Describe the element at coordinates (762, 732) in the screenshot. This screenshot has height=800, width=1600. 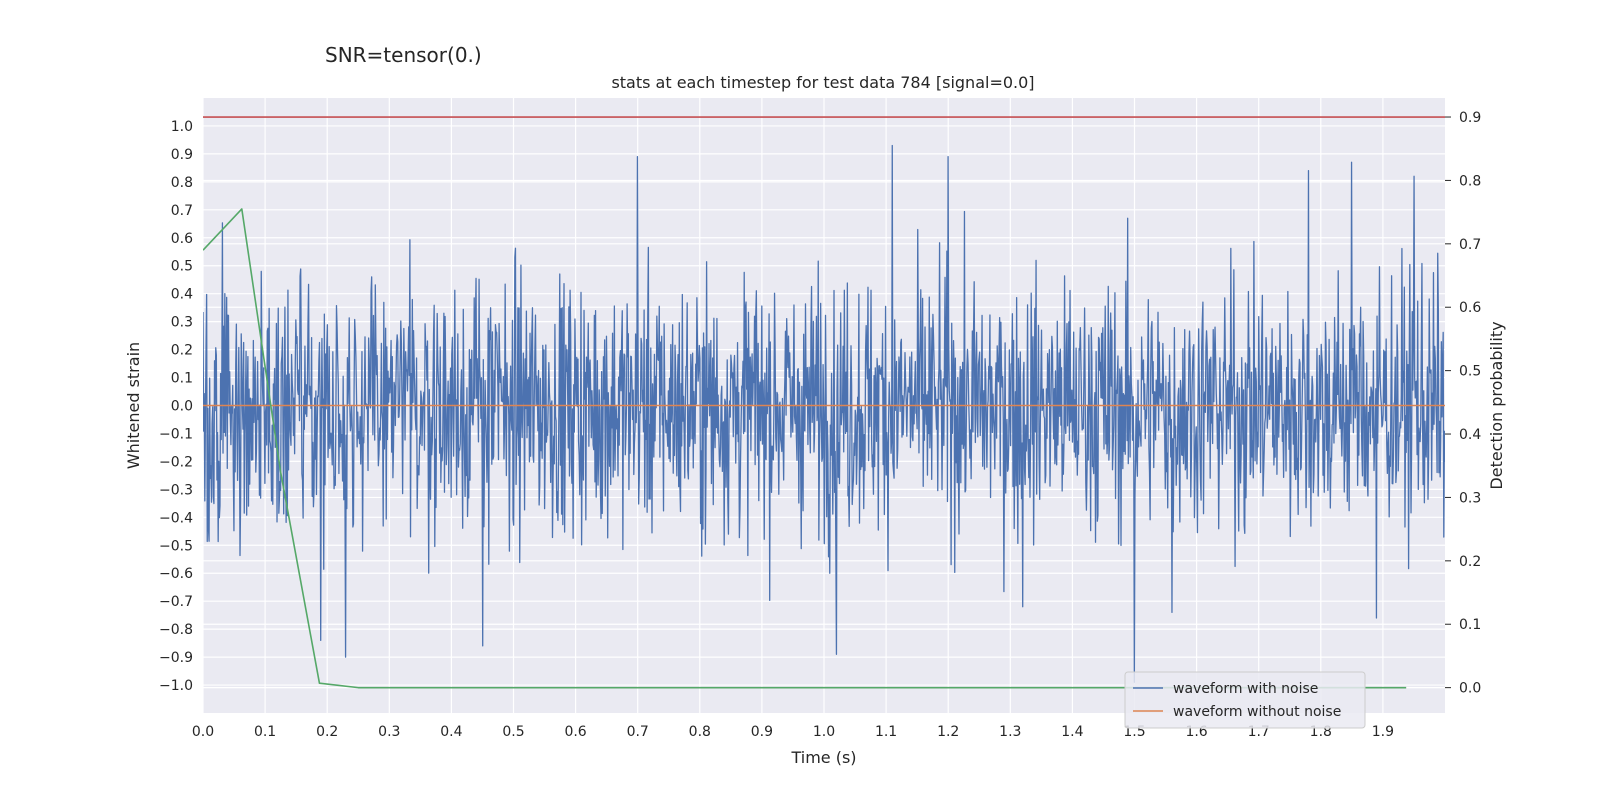
I see `x-tick-label: 0.9` at that location.